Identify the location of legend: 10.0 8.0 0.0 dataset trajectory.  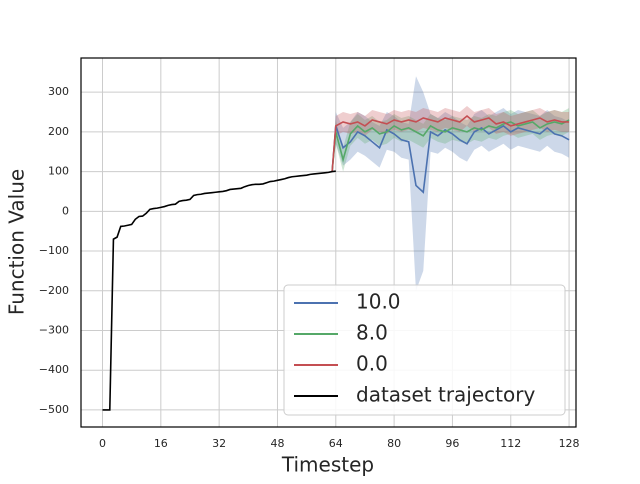
(424, 350).